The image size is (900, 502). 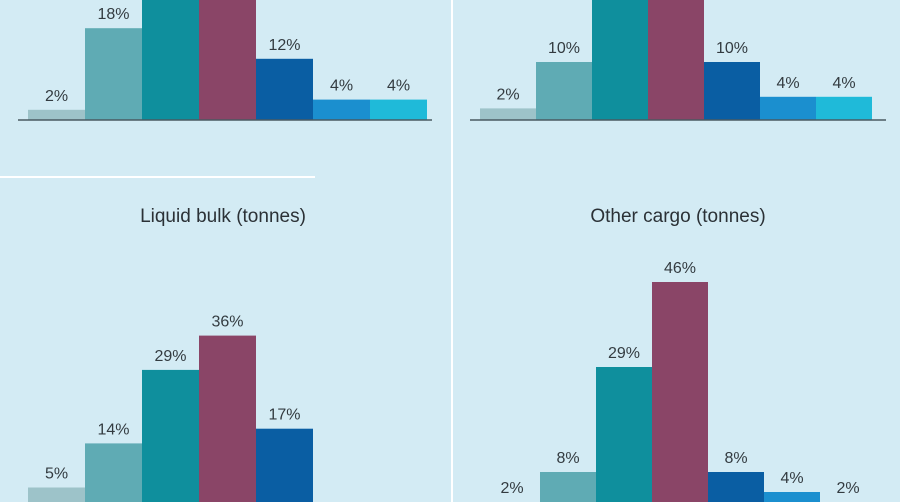 I want to click on data-label-3-4: 8%, so click(x=735, y=458).